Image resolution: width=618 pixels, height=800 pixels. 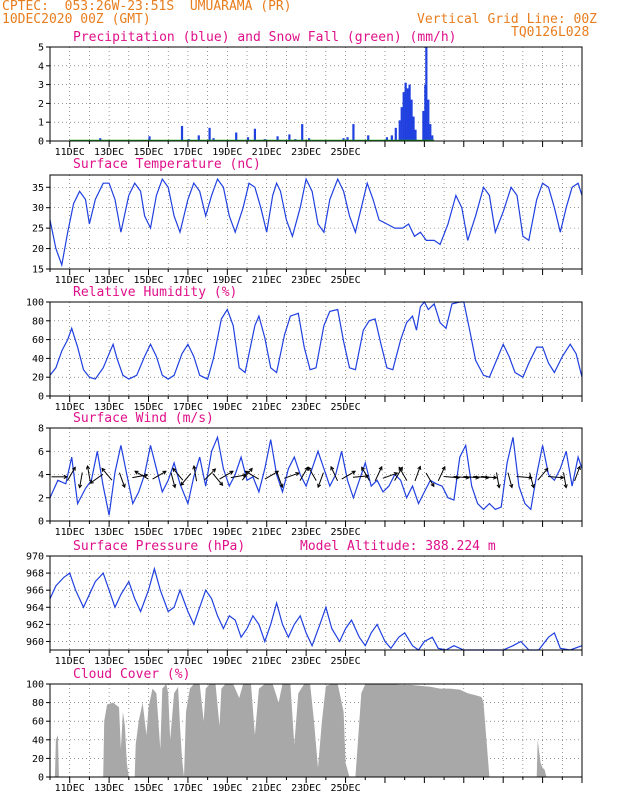 I want to click on y-tick-label: 35, so click(x=38, y=188).